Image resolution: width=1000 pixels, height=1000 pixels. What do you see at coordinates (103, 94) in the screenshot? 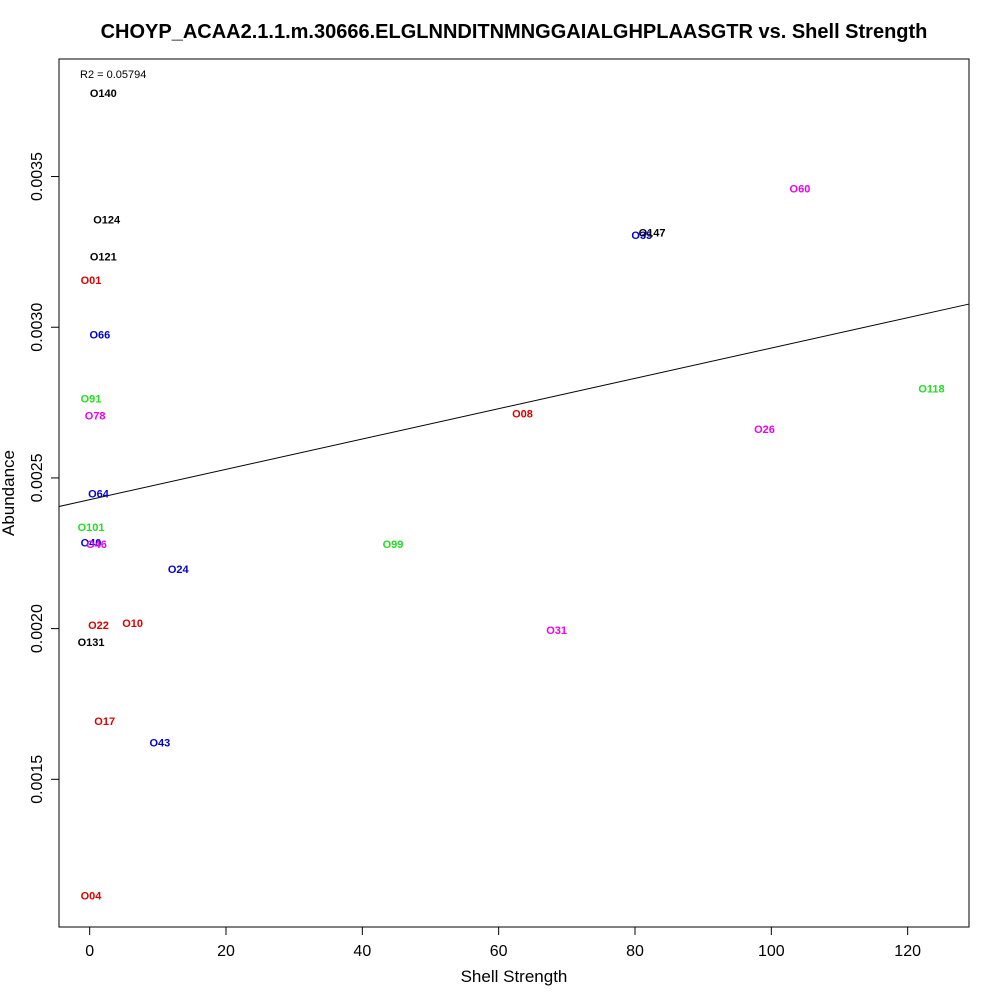
I see `data-point-o140: O140` at bounding box center [103, 94].